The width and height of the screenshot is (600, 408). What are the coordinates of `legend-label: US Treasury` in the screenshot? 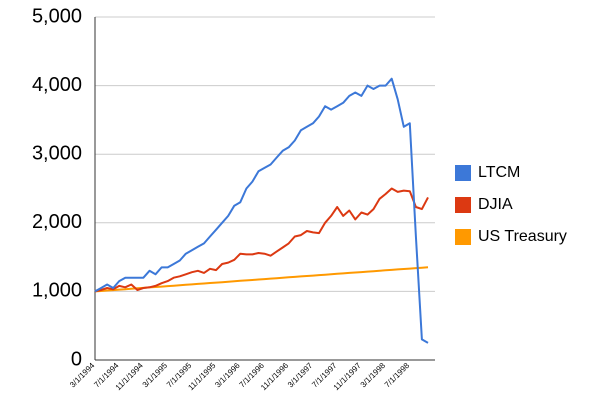 It's located at (522, 236).